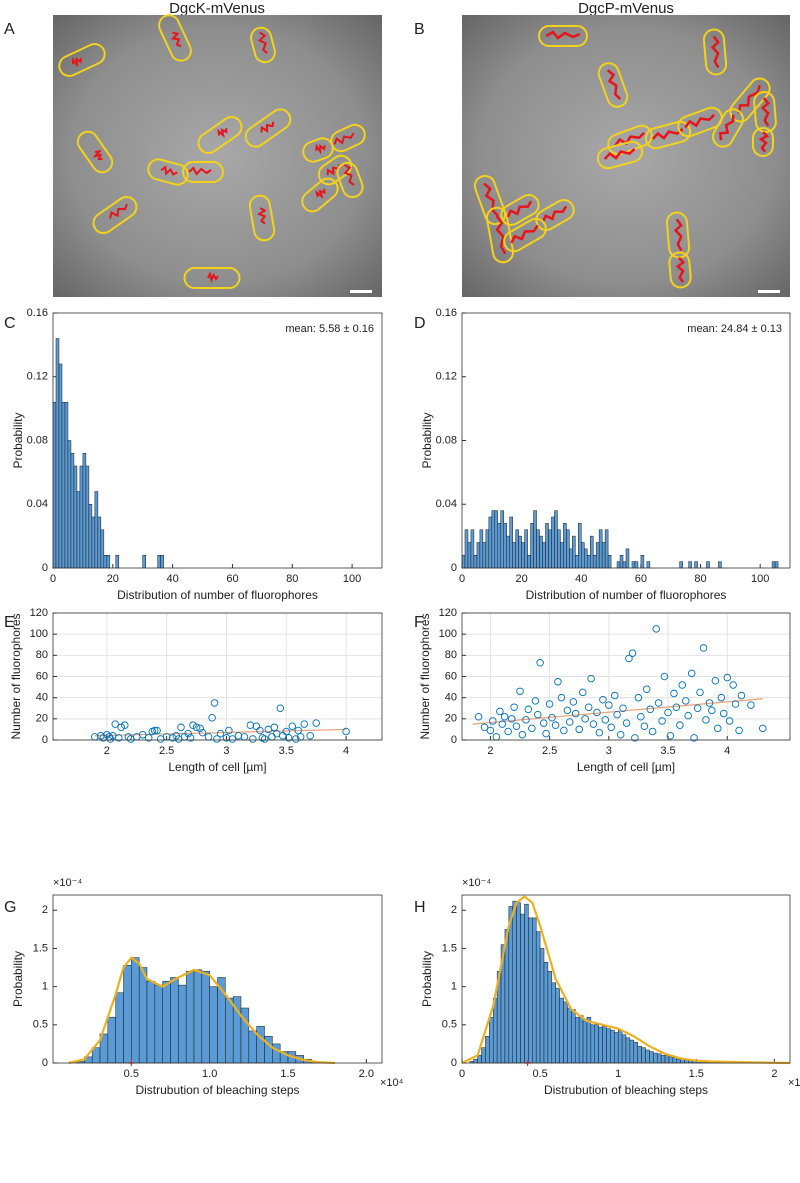 The height and width of the screenshot is (1183, 800). I want to click on panel-letter: A, so click(9, 29).